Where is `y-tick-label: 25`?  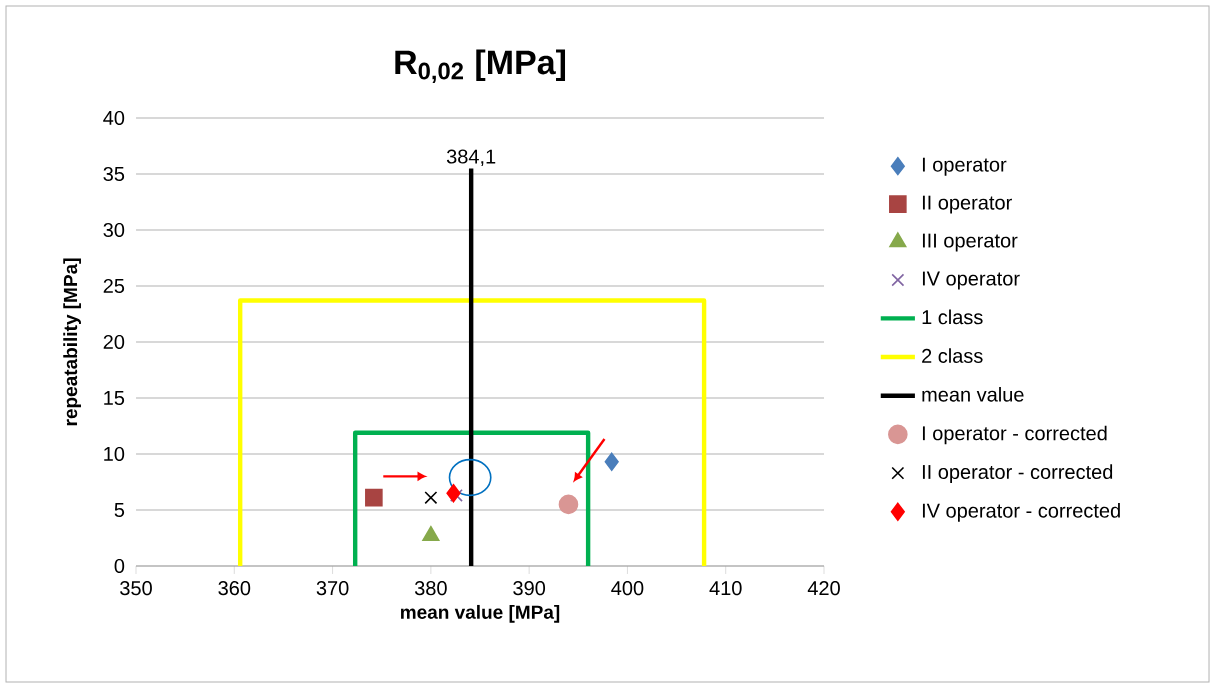
y-tick-label: 25 is located at coordinates (114, 286).